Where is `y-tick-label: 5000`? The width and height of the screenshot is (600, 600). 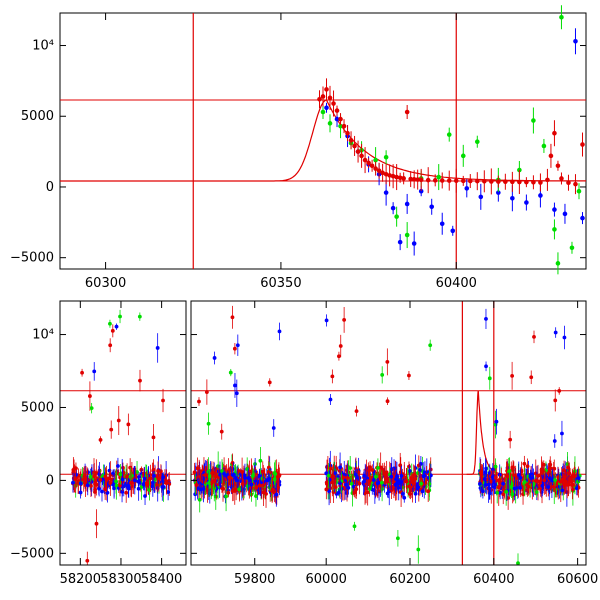 y-tick-label: 5000 is located at coordinates (37, 116).